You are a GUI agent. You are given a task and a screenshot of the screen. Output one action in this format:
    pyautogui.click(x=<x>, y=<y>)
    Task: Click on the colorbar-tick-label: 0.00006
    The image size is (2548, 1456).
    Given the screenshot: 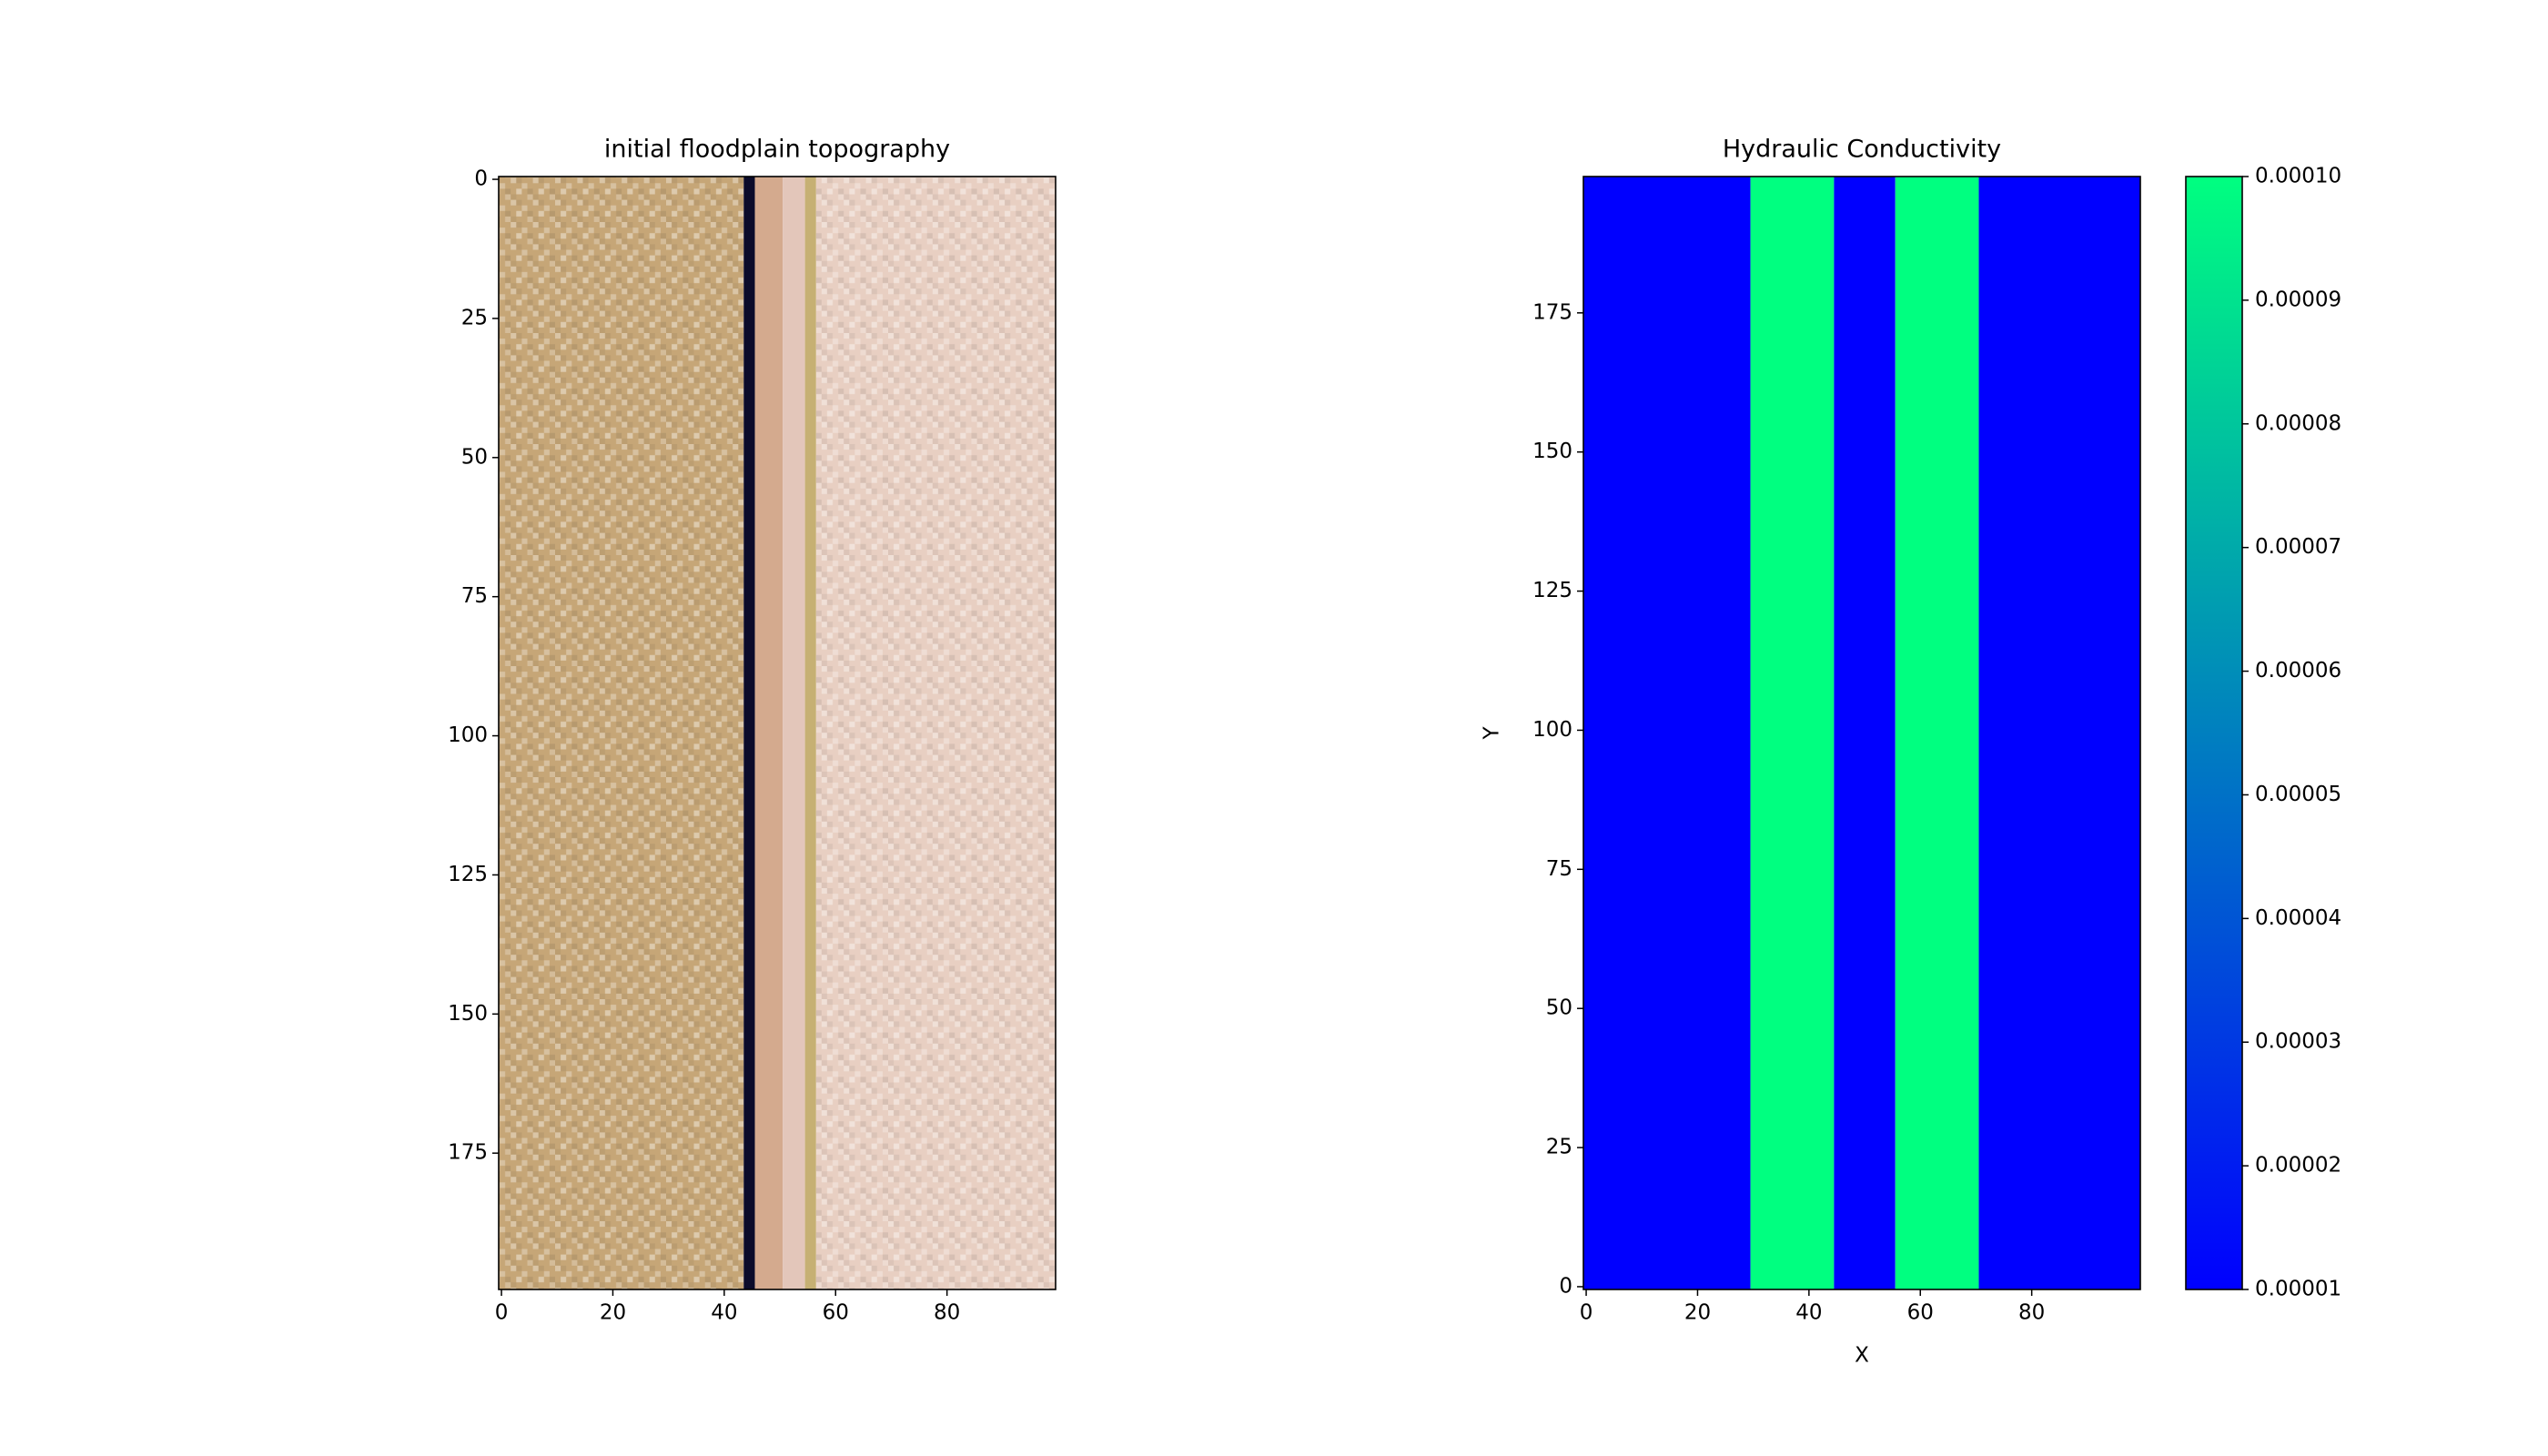 What is the action you would take?
    pyautogui.click(x=2298, y=671)
    